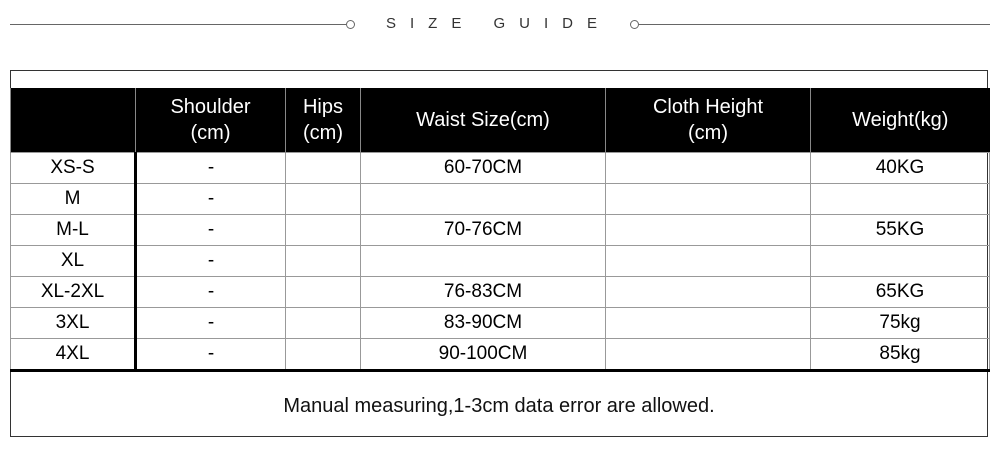  What do you see at coordinates (900, 355) in the screenshot?
I see `table-cell: 85kg` at bounding box center [900, 355].